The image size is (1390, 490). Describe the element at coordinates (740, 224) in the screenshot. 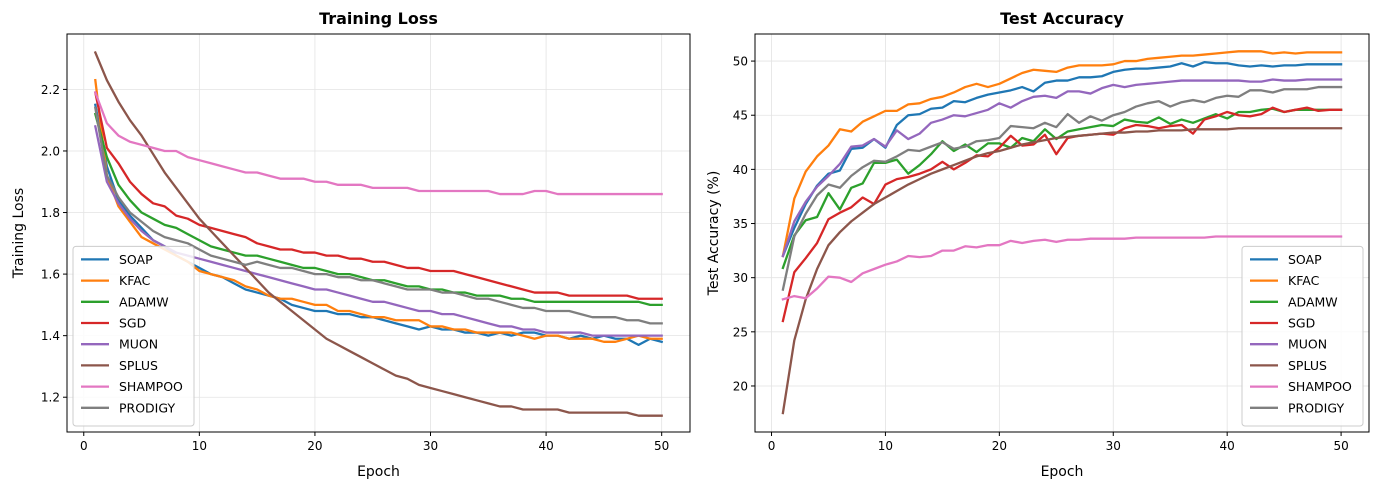

I see `y-tick-label: 35` at that location.